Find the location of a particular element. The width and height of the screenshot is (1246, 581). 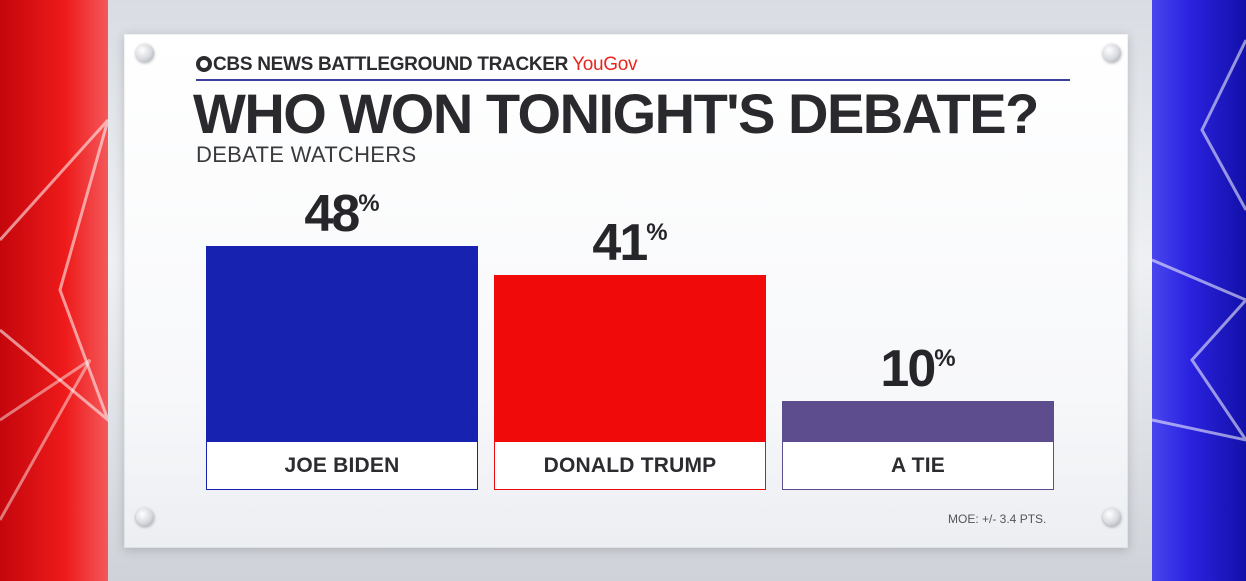

chart-subtitle: DEBATE WATCHERS is located at coordinates (306, 154).